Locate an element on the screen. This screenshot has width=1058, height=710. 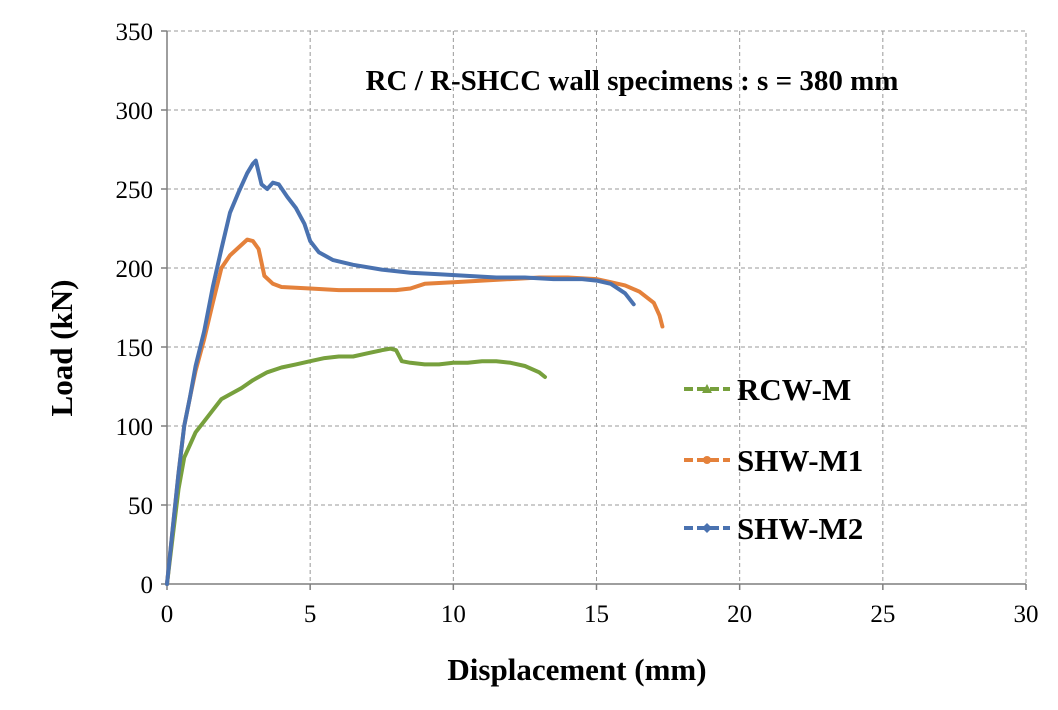
x-tick-label: 25 is located at coordinates (882, 614).